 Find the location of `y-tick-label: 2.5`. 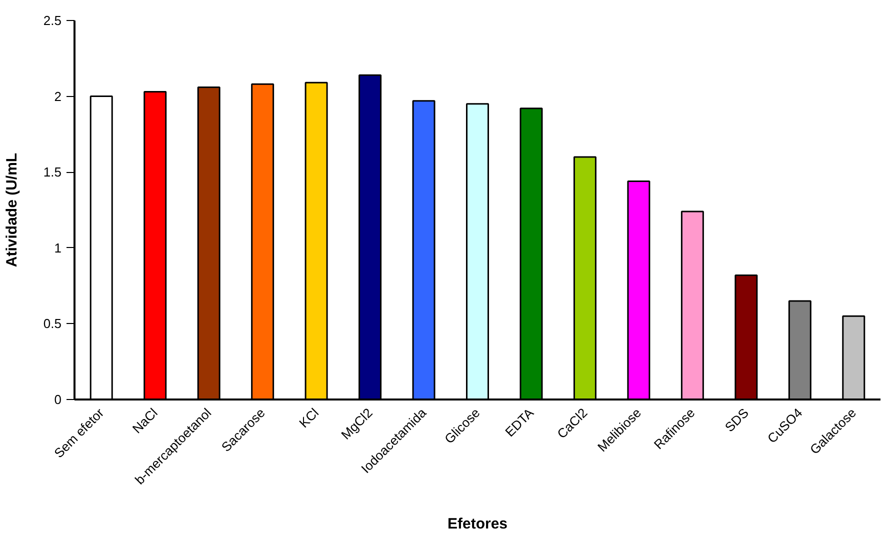

y-tick-label: 2.5 is located at coordinates (52, 20).